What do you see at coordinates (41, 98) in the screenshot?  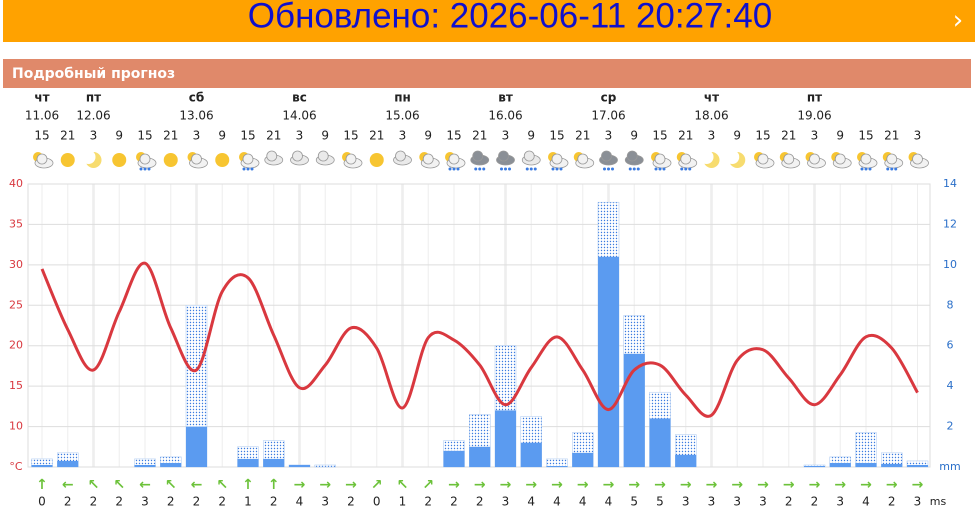 I see `day-name: чт` at bounding box center [41, 98].